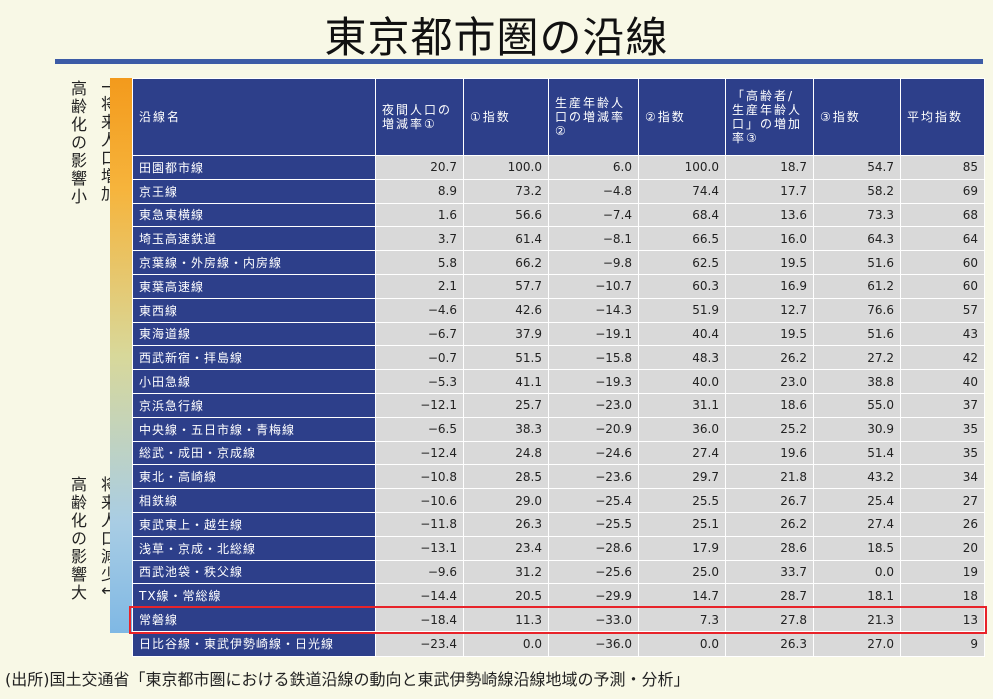 The image size is (993, 699). Describe the element at coordinates (857, 524) in the screenshot. I see `cell-index3: 27.4` at that location.